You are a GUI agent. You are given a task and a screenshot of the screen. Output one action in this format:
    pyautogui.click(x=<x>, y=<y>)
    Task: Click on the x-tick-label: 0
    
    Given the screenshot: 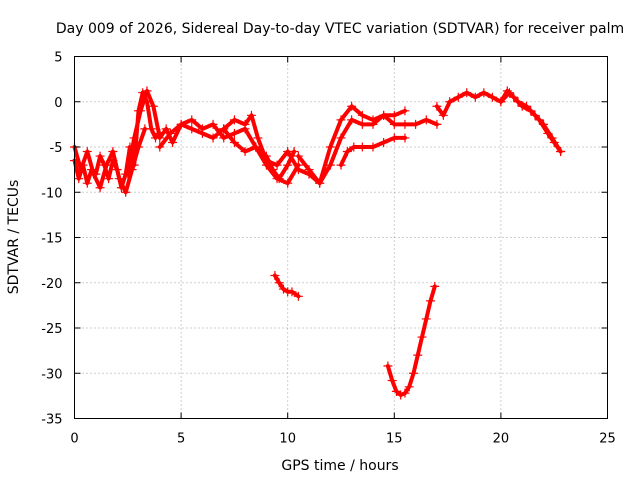 What is the action you would take?
    pyautogui.click(x=74, y=439)
    